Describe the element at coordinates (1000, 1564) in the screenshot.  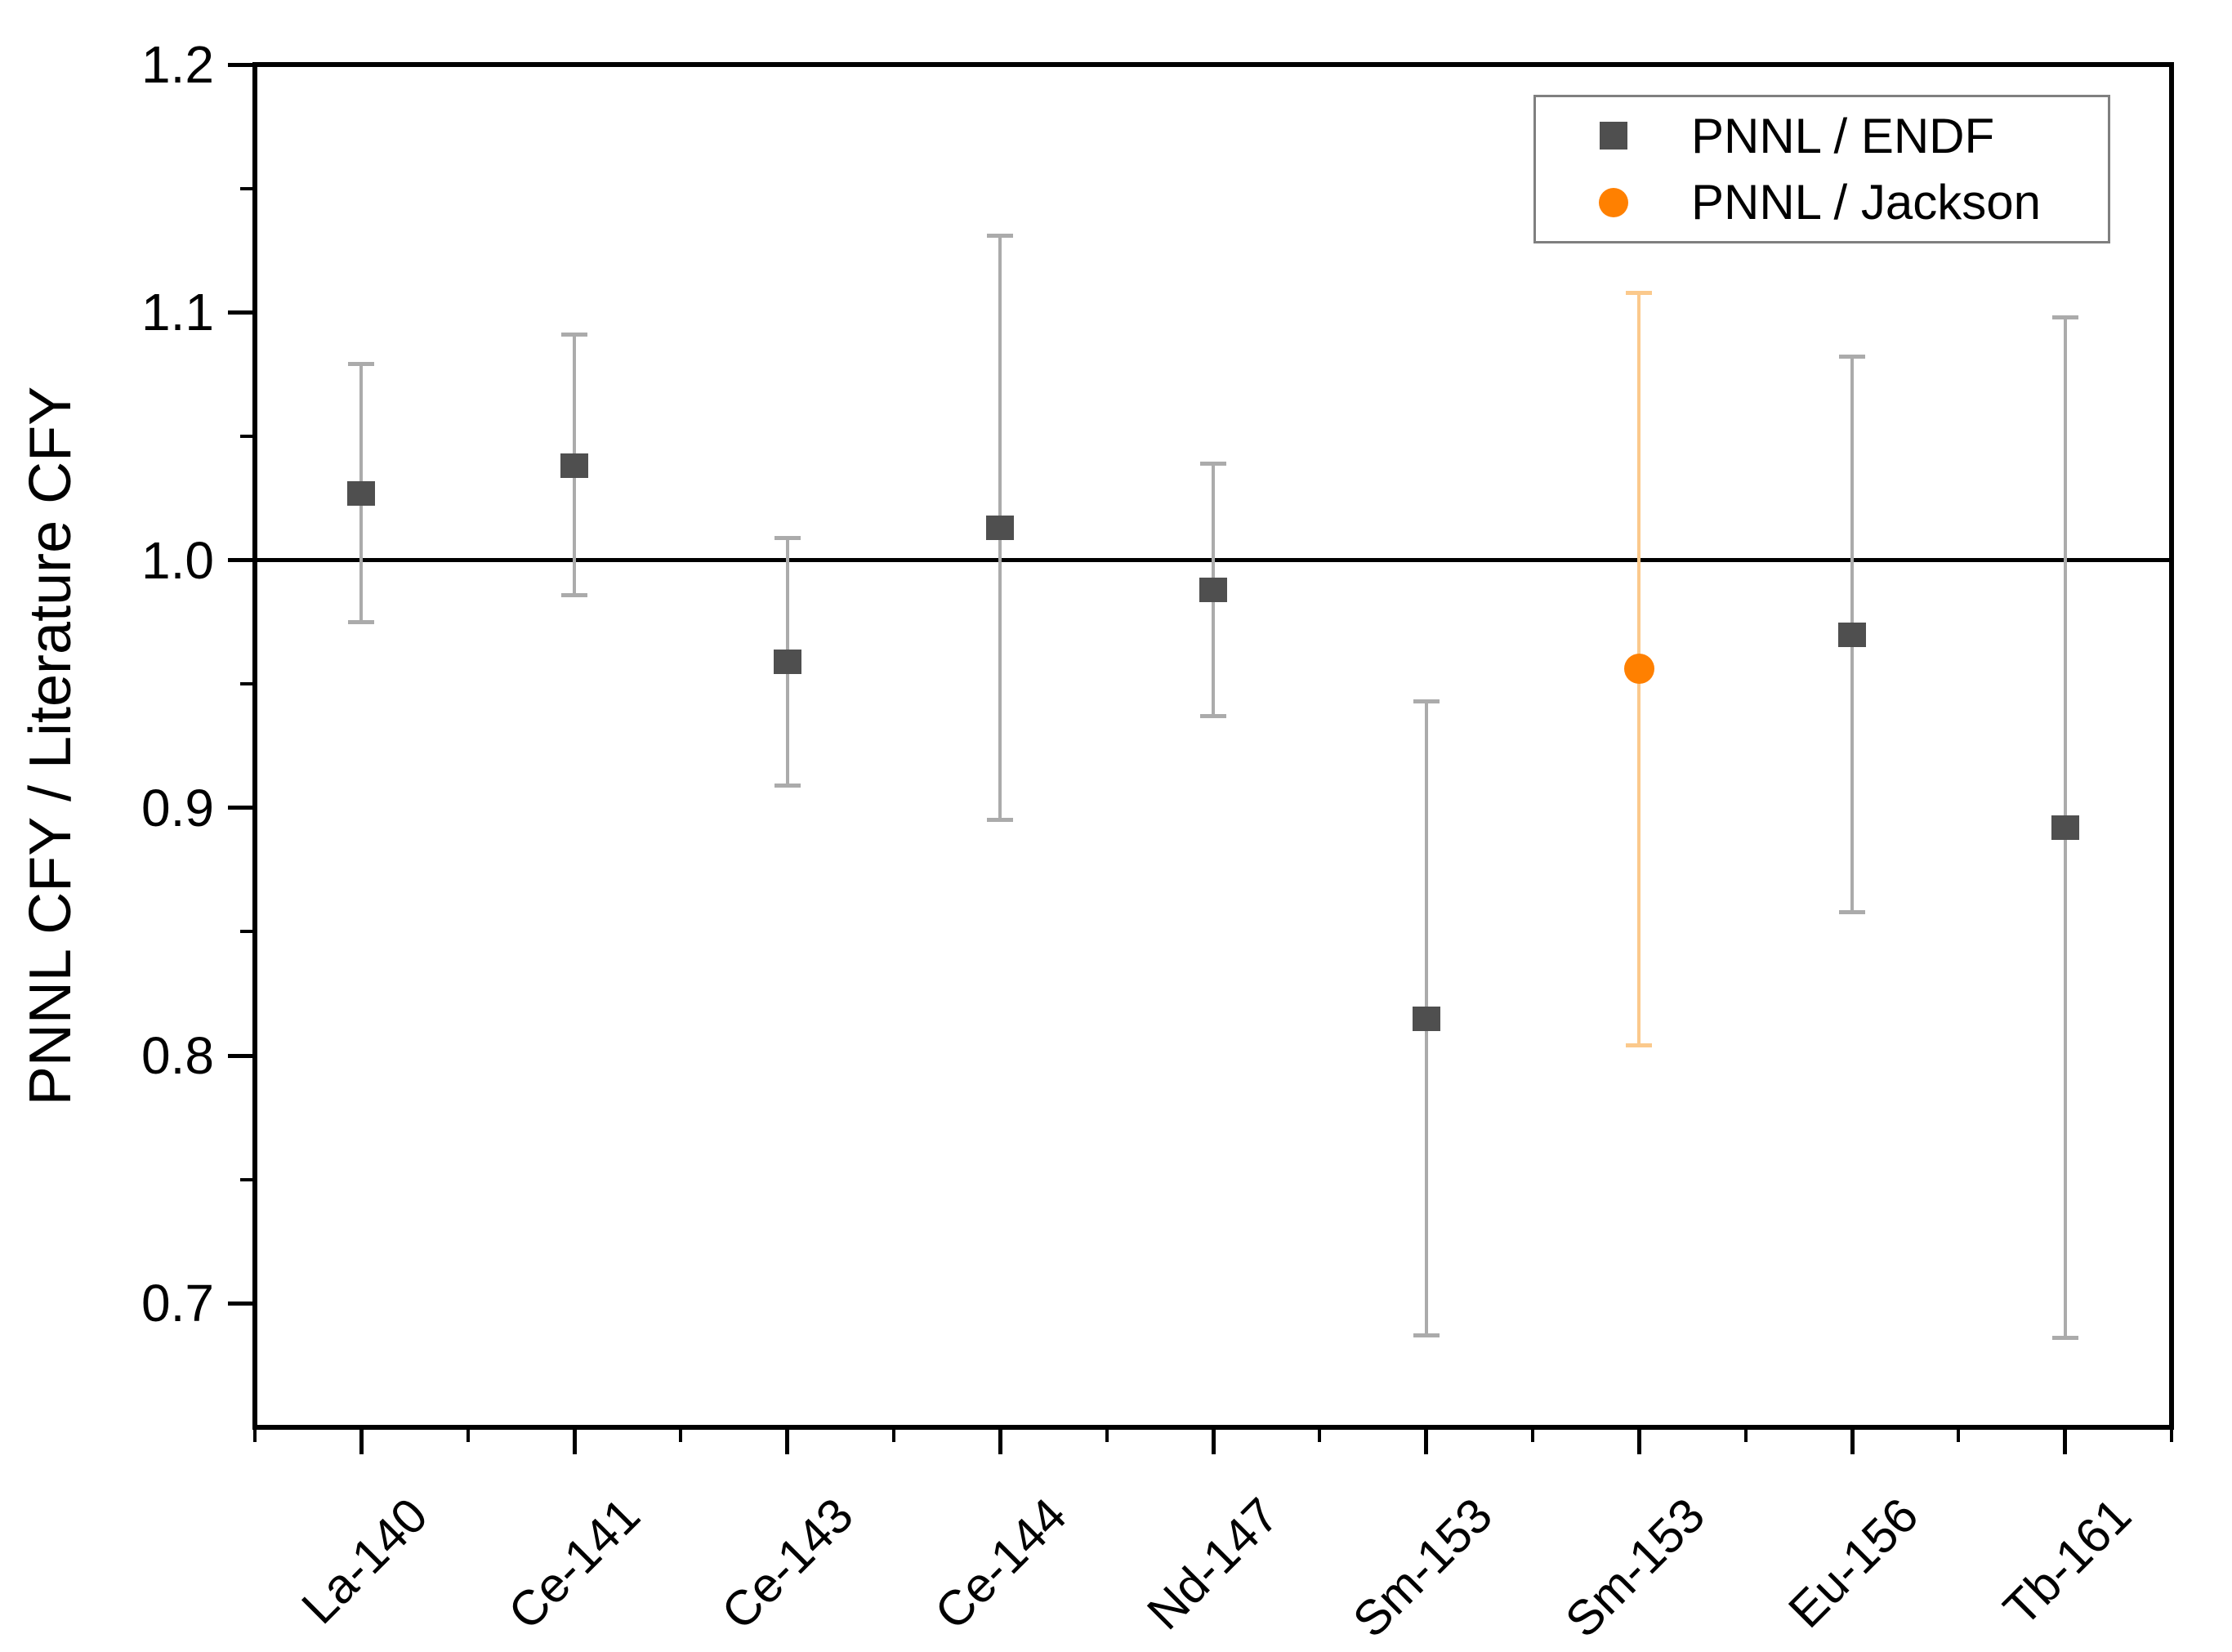
I see `x-tick-label: Ce-144` at that location.